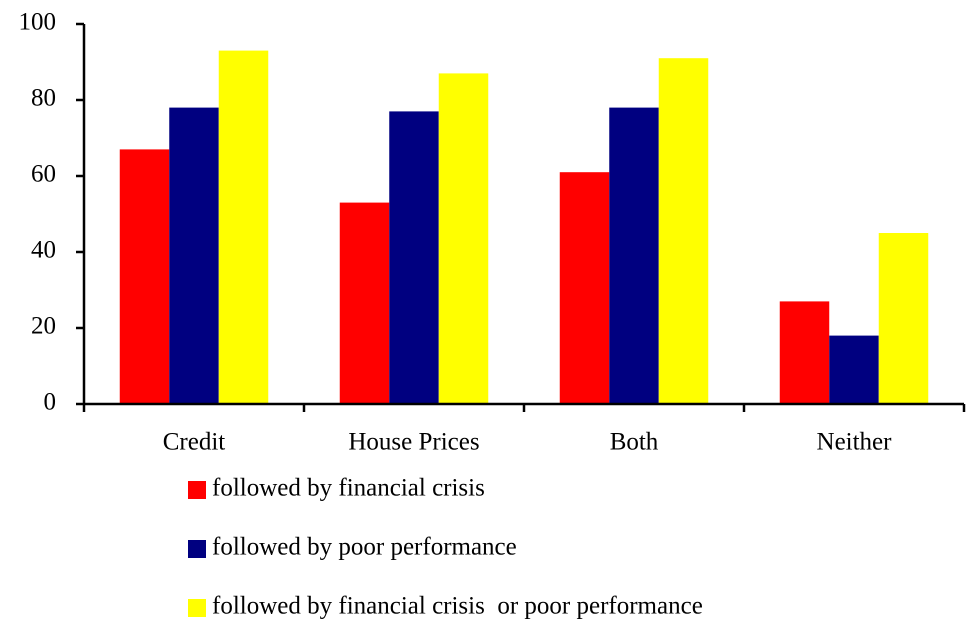 The height and width of the screenshot is (620, 968). I want to click on y-tick-label: 0, so click(50, 402).